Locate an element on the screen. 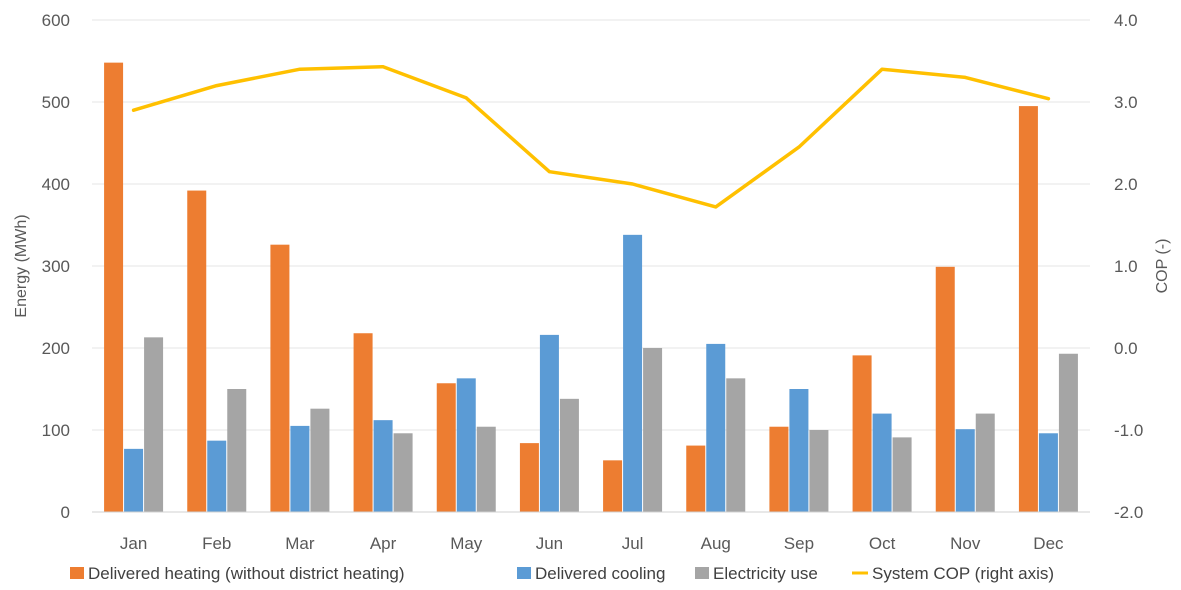 The width and height of the screenshot is (1181, 590). y-tick-label: 500 is located at coordinates (56, 102).